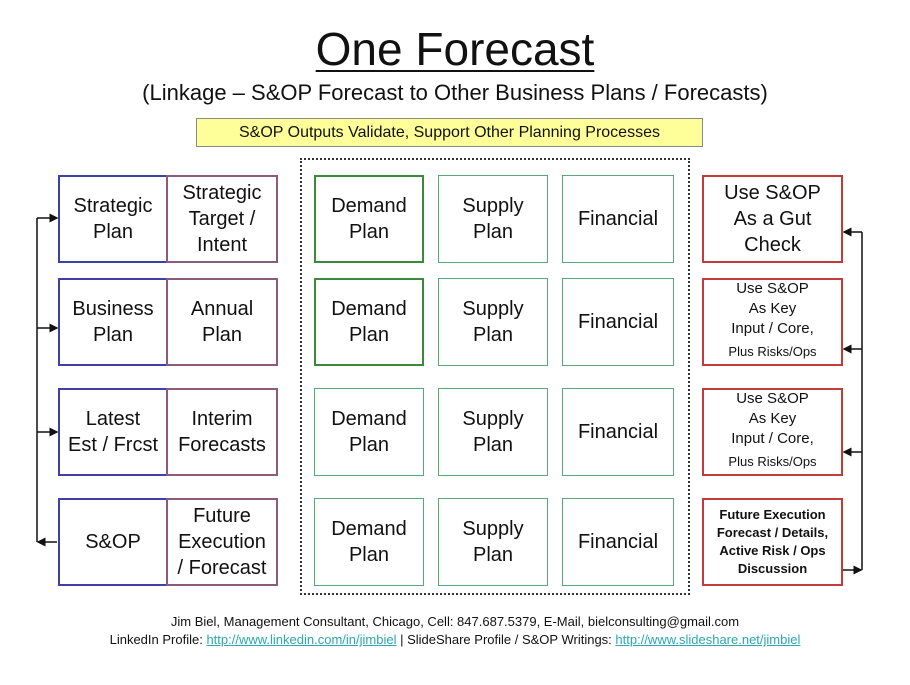 The image size is (910, 685). I want to click on box-text: Future Execution, so click(772, 514).